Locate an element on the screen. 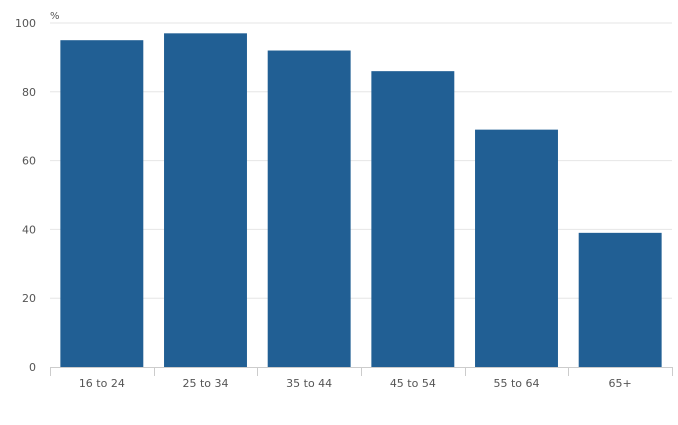 Image resolution: width=678 pixels, height=425 pixels. x-tick-label: 65+ is located at coordinates (620, 383).